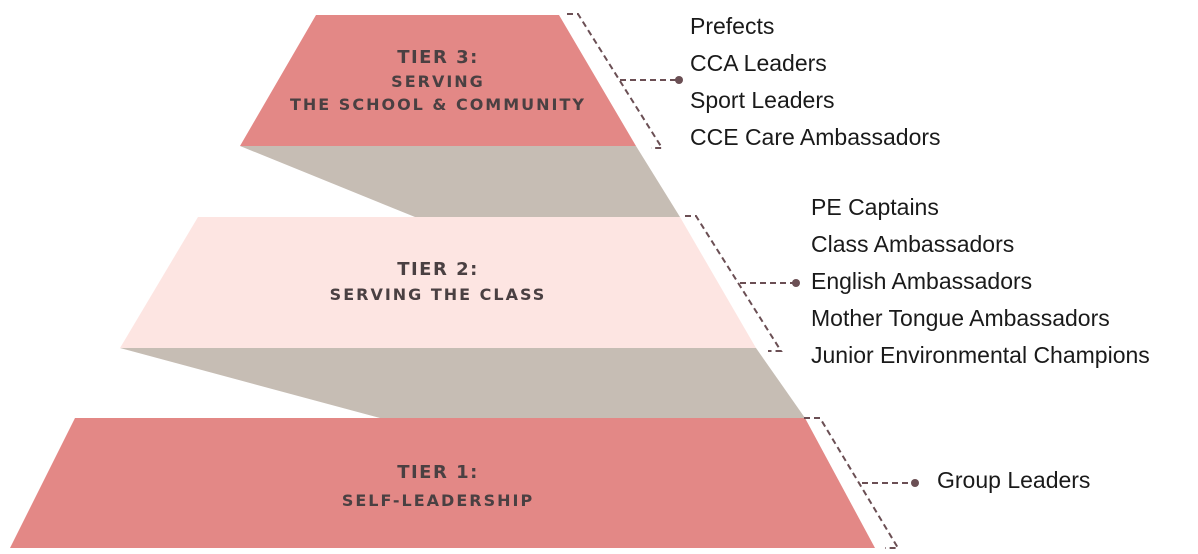 Image resolution: width=1198 pixels, height=554 pixels. Describe the element at coordinates (679, 80) in the screenshot. I see `tier-3-leader-dot` at that location.